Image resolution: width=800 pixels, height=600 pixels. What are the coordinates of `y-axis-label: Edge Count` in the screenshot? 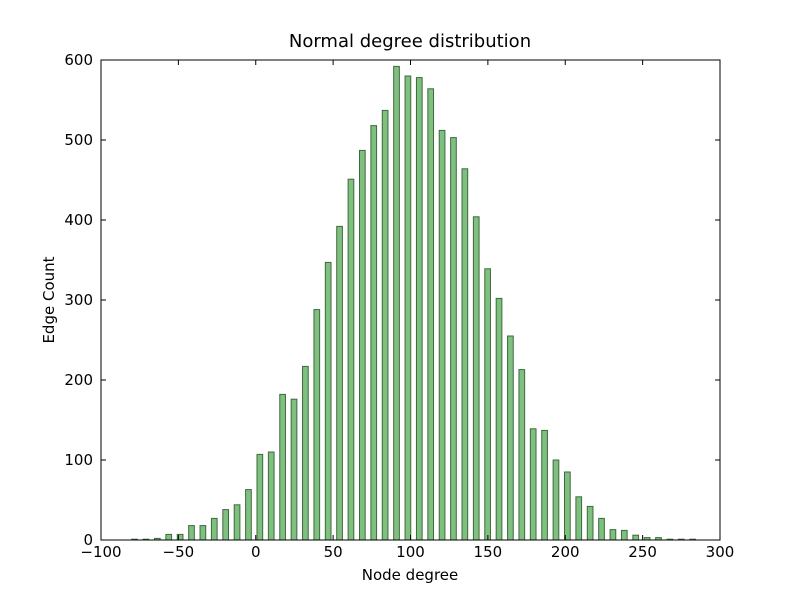 It's located at (49, 299).